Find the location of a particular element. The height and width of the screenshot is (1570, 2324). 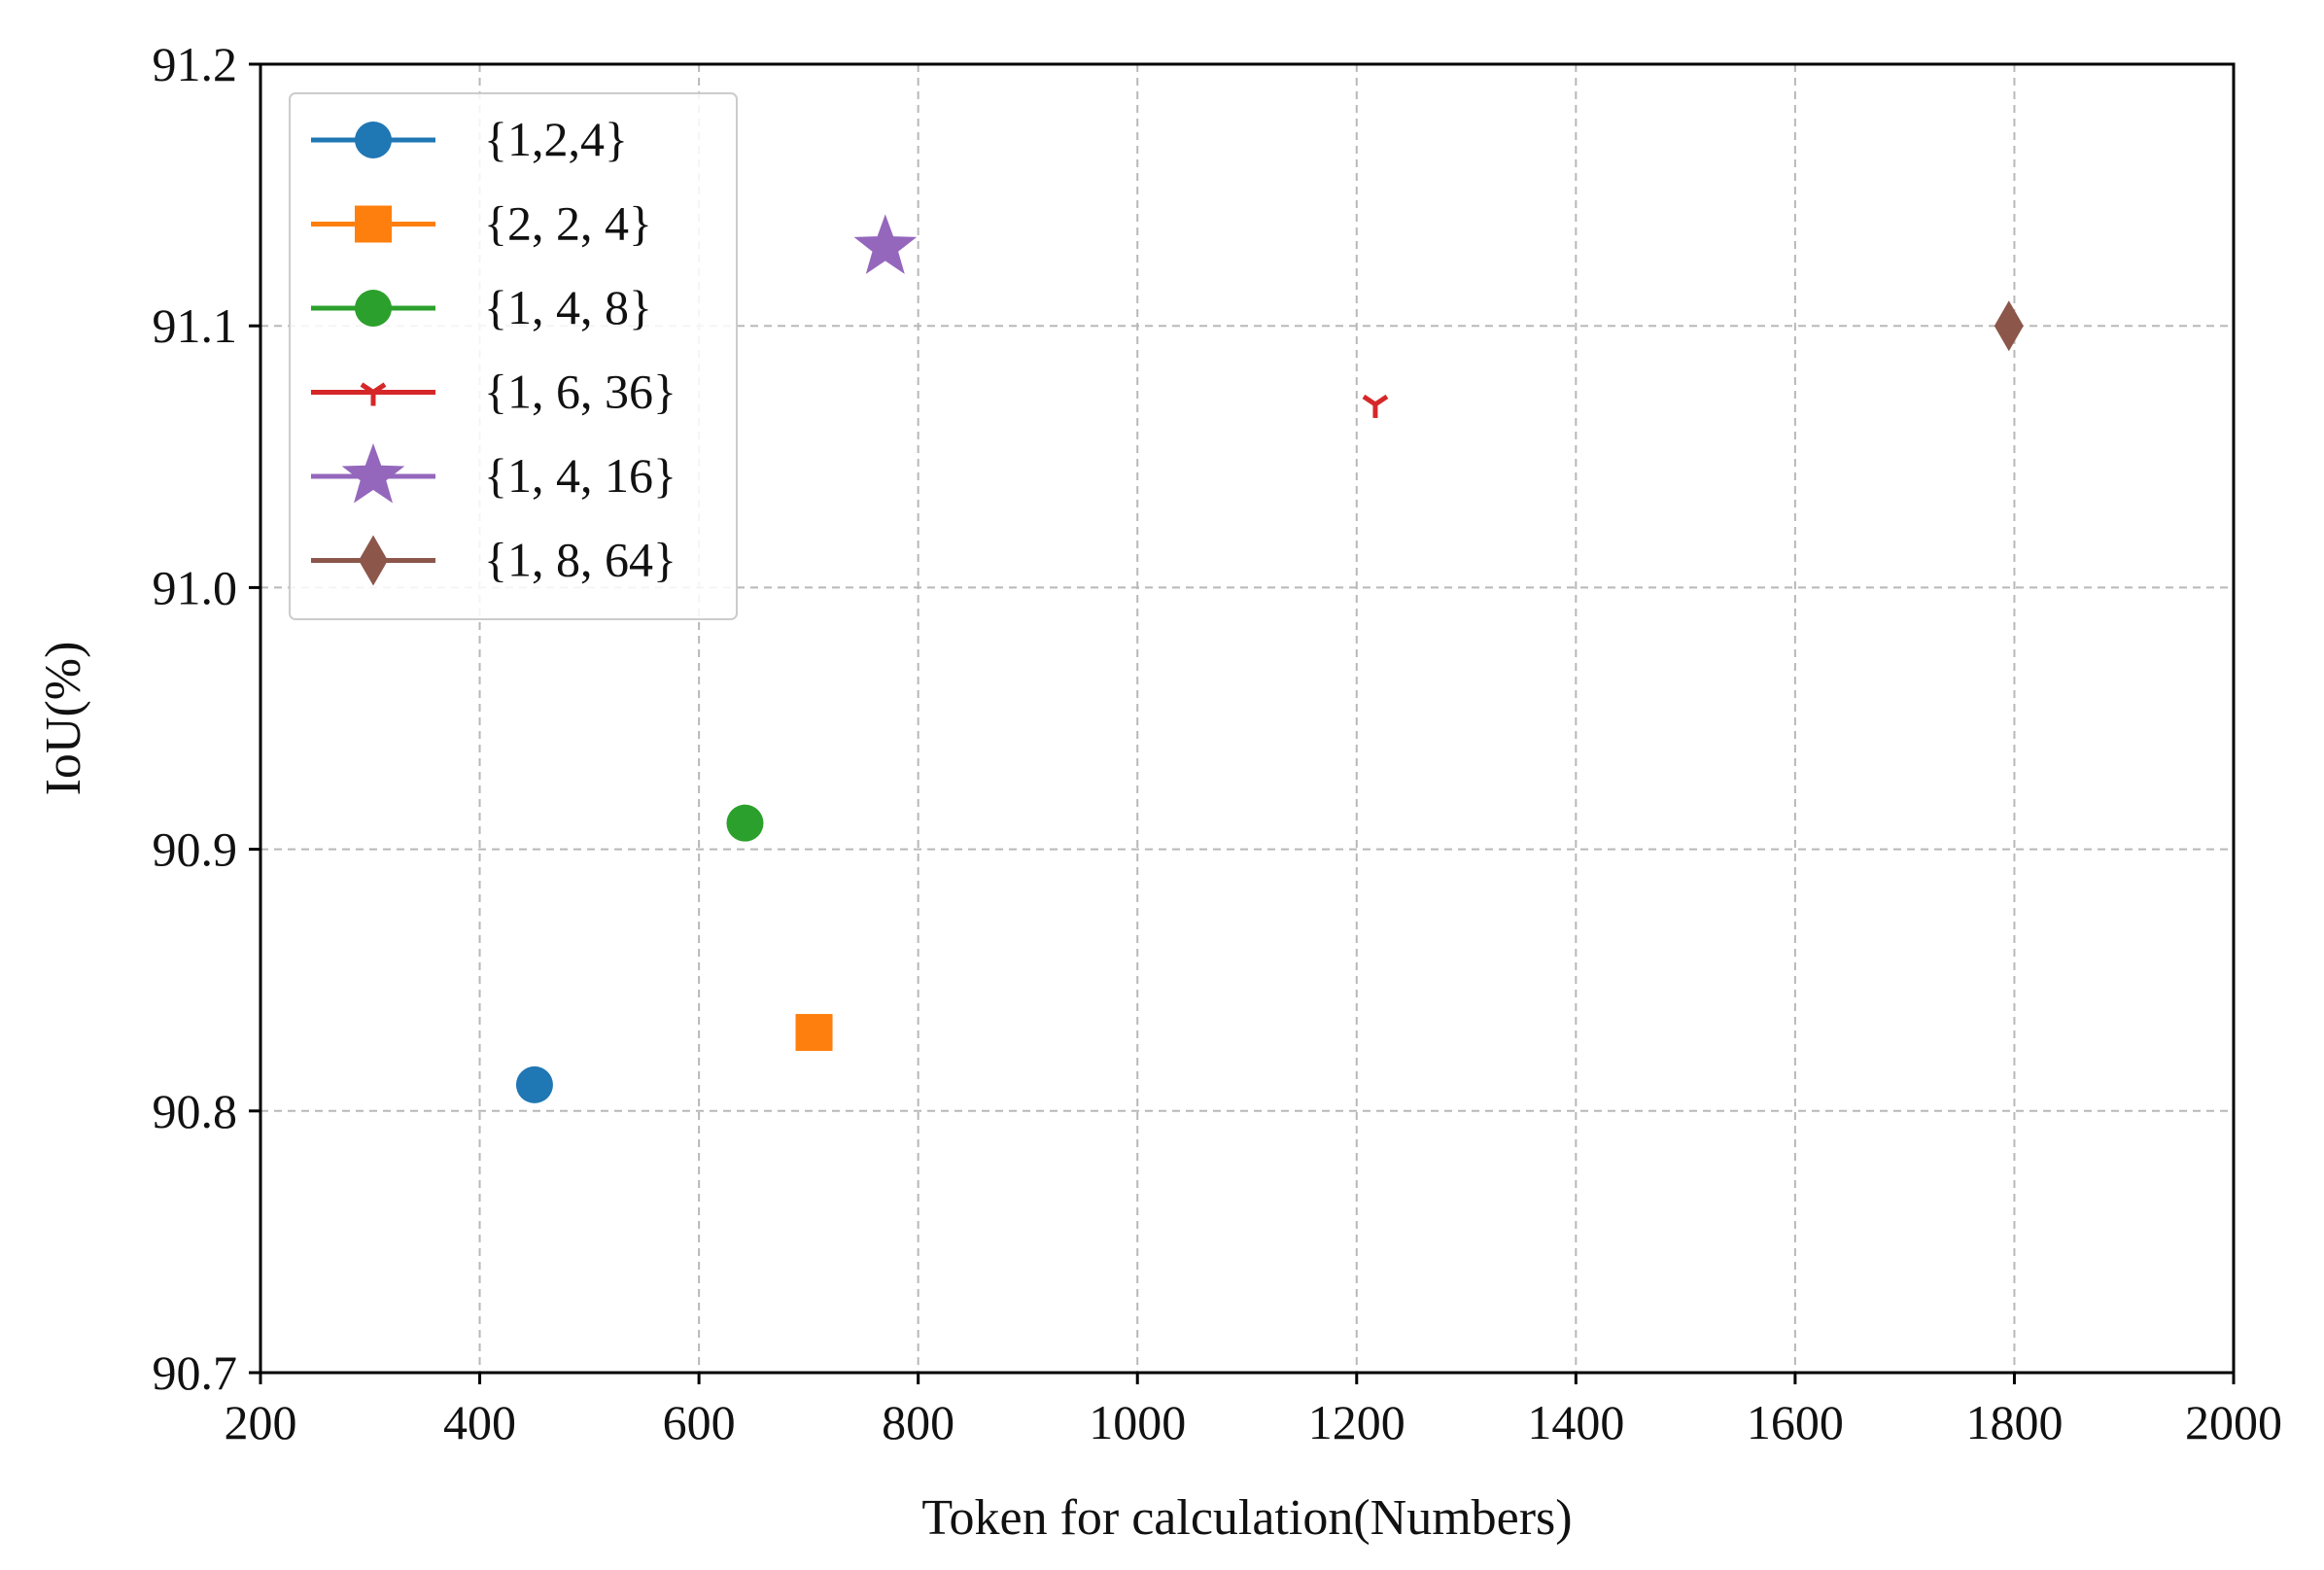

y-tick-label: 90.8 is located at coordinates (195, 1111).